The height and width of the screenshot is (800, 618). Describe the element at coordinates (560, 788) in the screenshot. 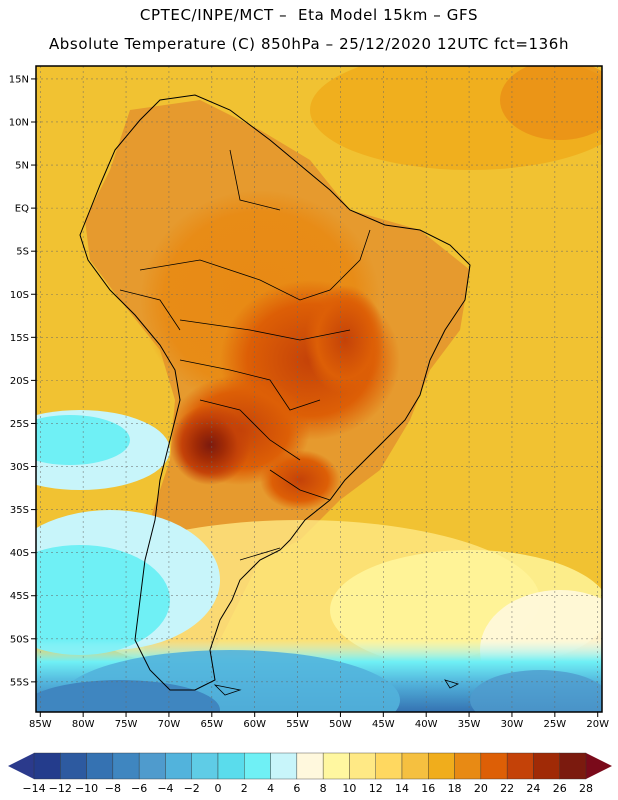

I see `colorbar-label: 26` at that location.